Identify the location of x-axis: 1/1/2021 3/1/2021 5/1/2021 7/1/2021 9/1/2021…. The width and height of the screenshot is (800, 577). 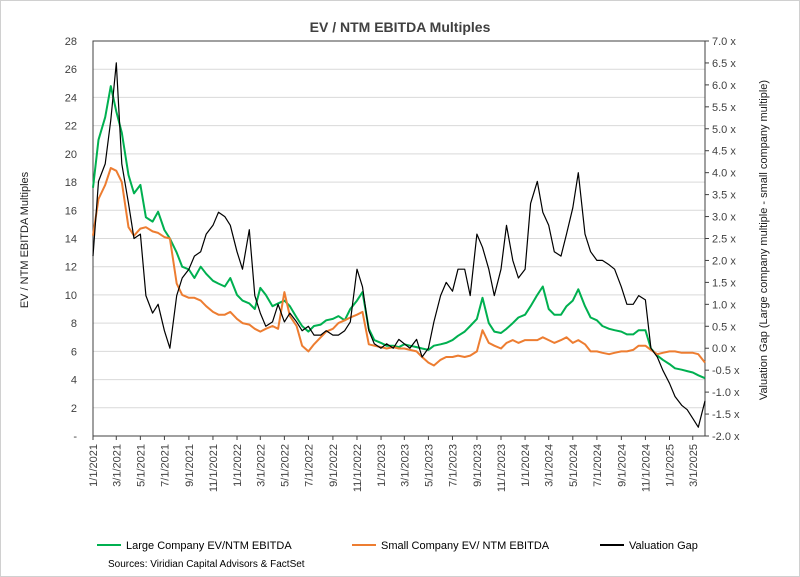
(394, 464).